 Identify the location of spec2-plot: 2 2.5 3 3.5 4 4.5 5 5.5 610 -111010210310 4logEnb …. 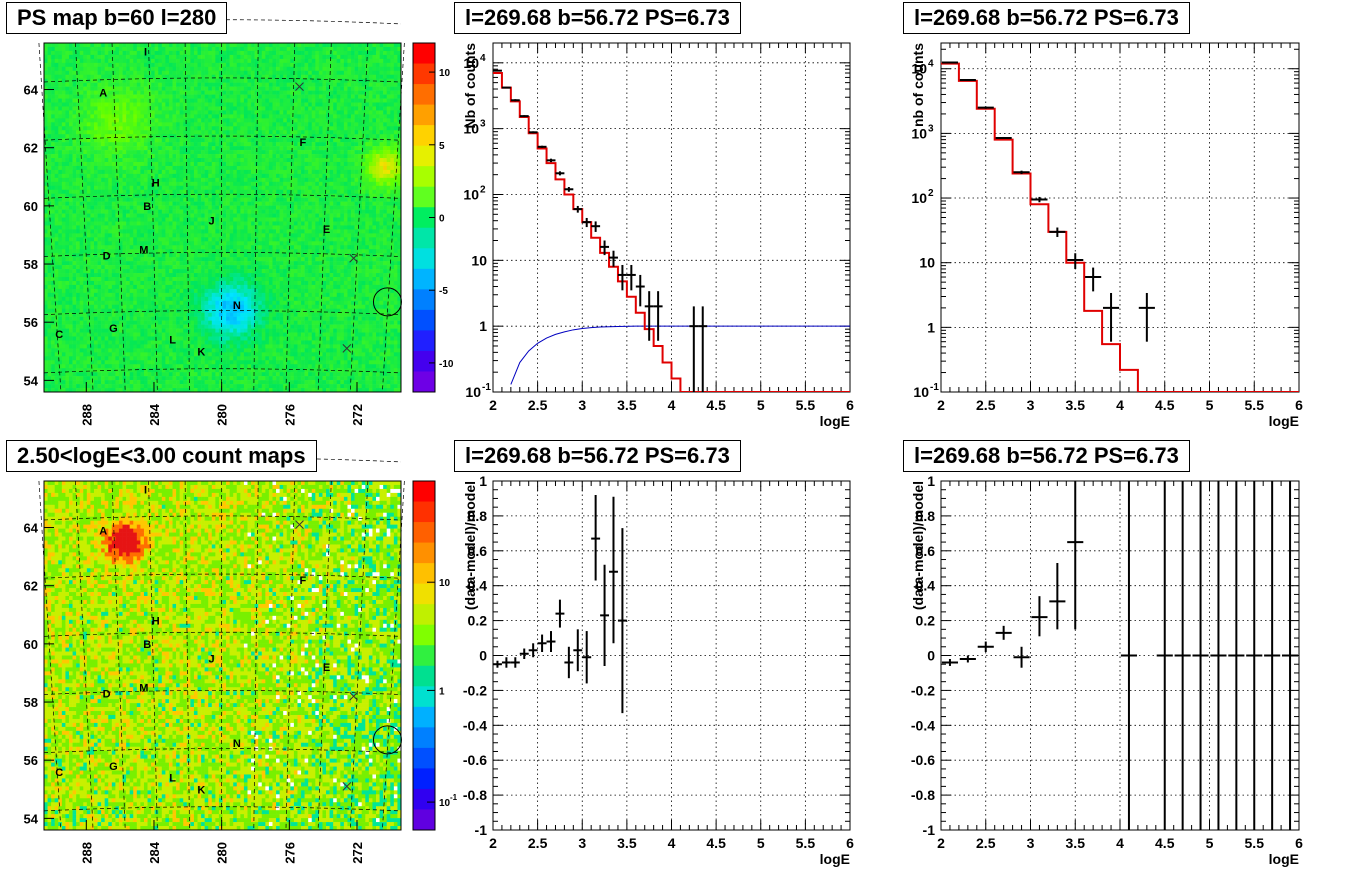
(1106, 236).